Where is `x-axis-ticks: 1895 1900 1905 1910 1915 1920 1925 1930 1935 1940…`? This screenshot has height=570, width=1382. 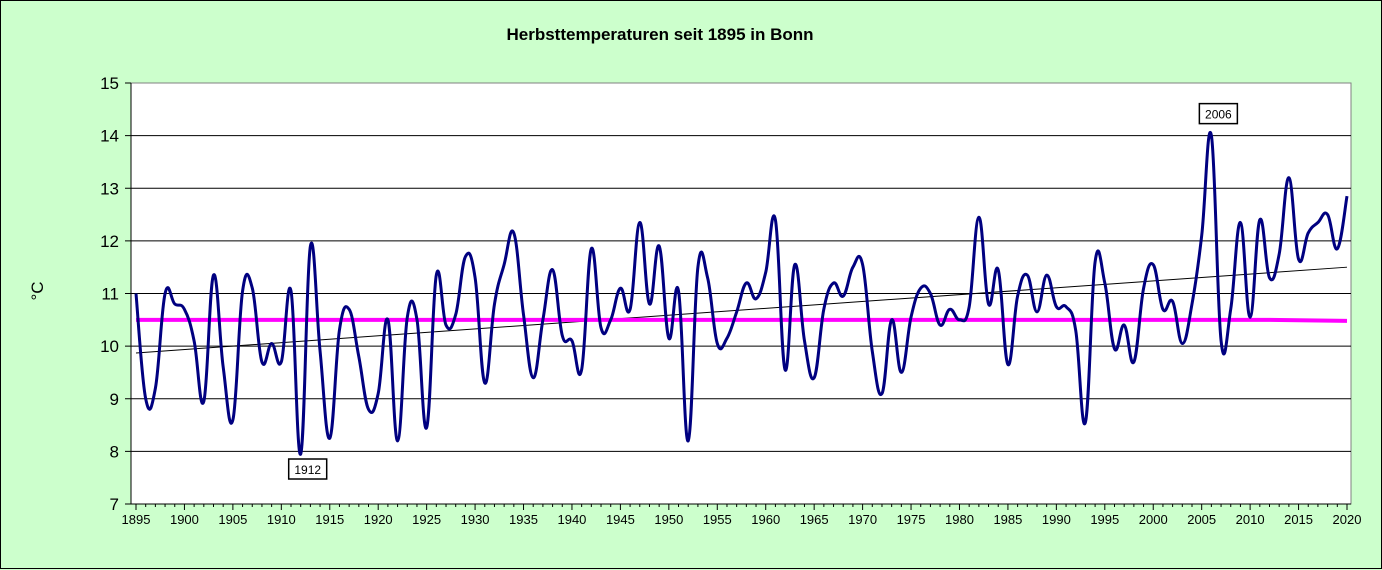
x-axis-ticks: 1895 1900 1905 1910 1915 1920 1925 1930 1935 1940… is located at coordinates (742, 515).